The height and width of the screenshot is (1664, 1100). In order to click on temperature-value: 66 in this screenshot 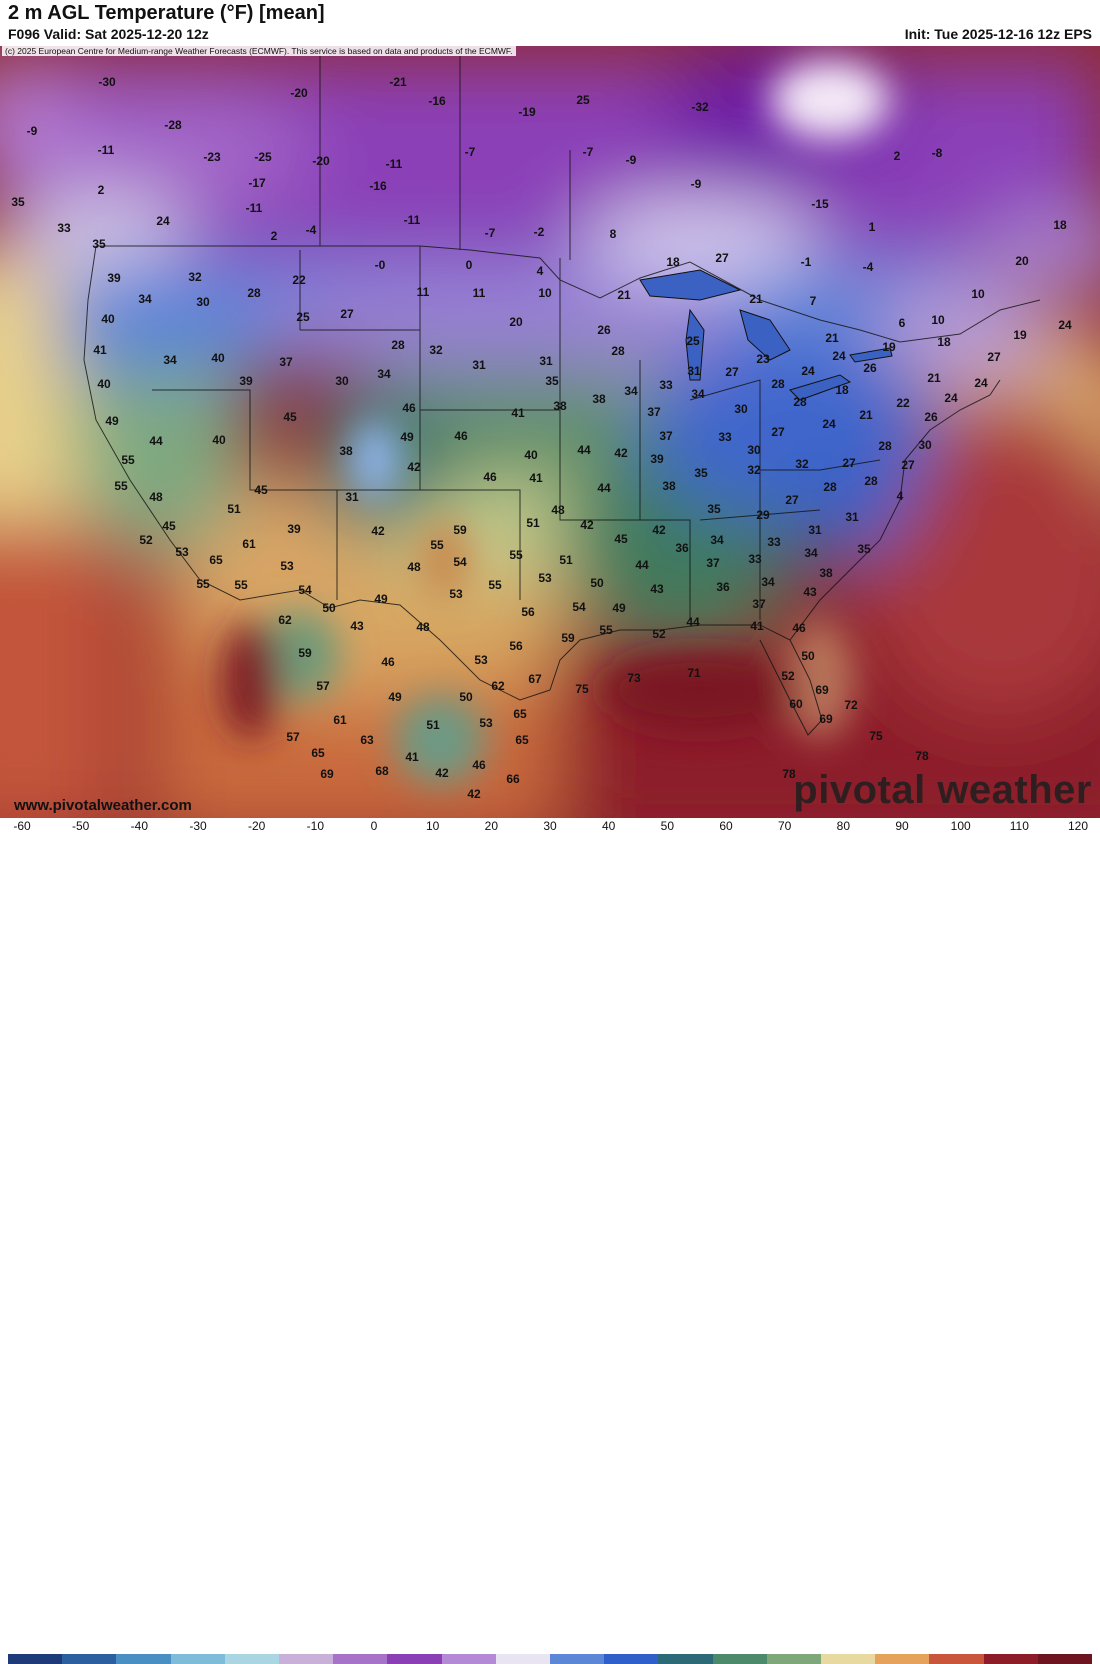, I will do `click(513, 779)`.